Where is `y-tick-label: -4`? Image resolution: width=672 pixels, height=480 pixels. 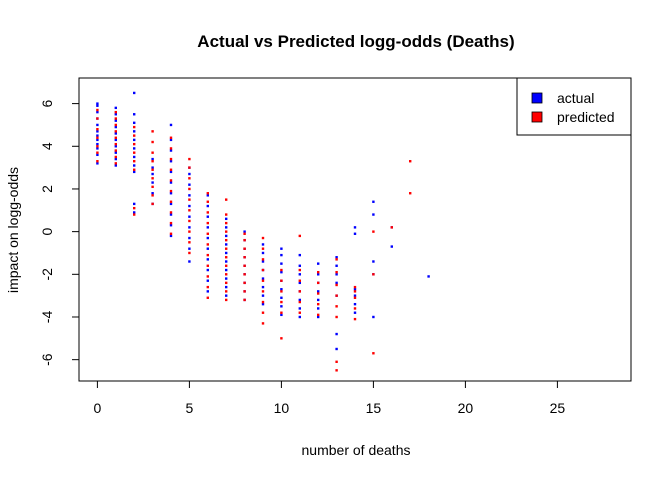 y-tick-label: -4 is located at coordinates (47, 317).